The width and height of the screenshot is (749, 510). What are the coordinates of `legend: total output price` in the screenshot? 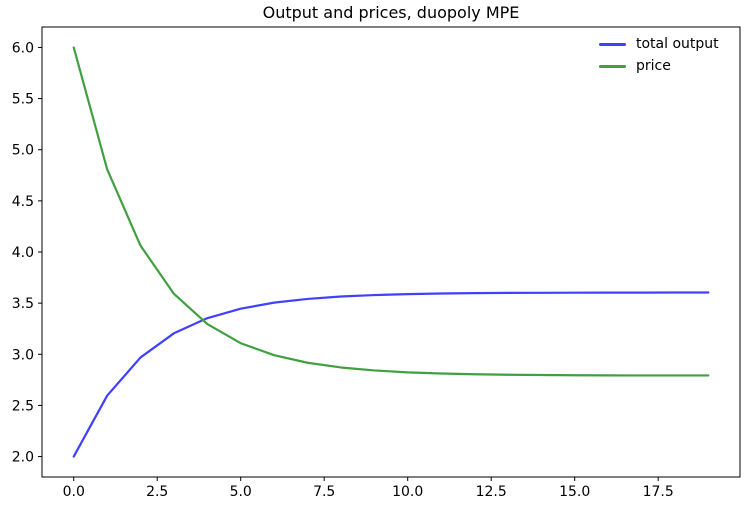 It's located at (659, 55).